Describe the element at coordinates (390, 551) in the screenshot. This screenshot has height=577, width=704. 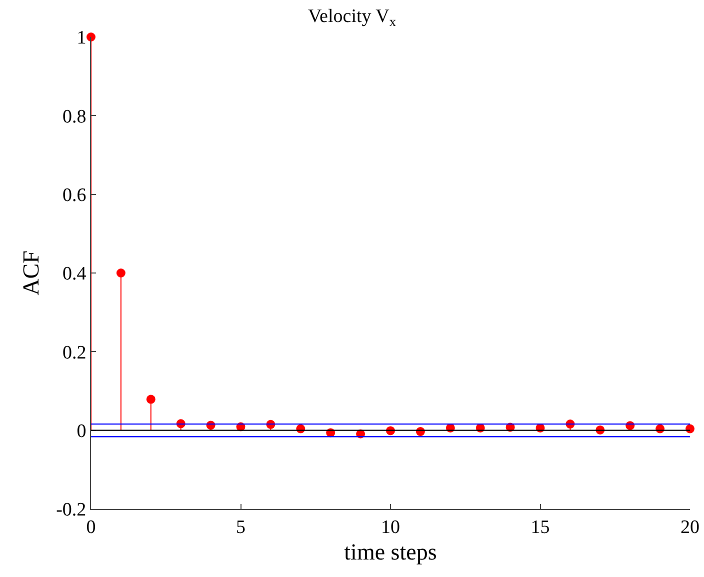
I see `x-axis-title: time steps` at that location.